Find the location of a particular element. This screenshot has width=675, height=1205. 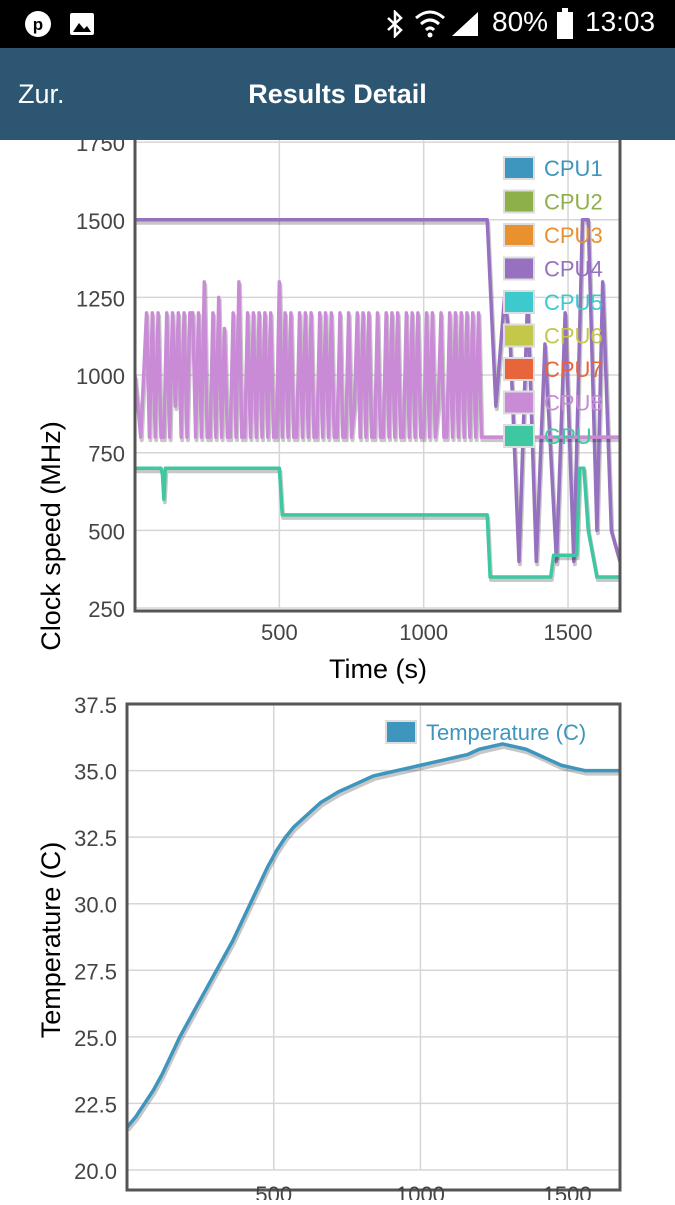

y-tick-label: 35.0 is located at coordinates (95, 772).